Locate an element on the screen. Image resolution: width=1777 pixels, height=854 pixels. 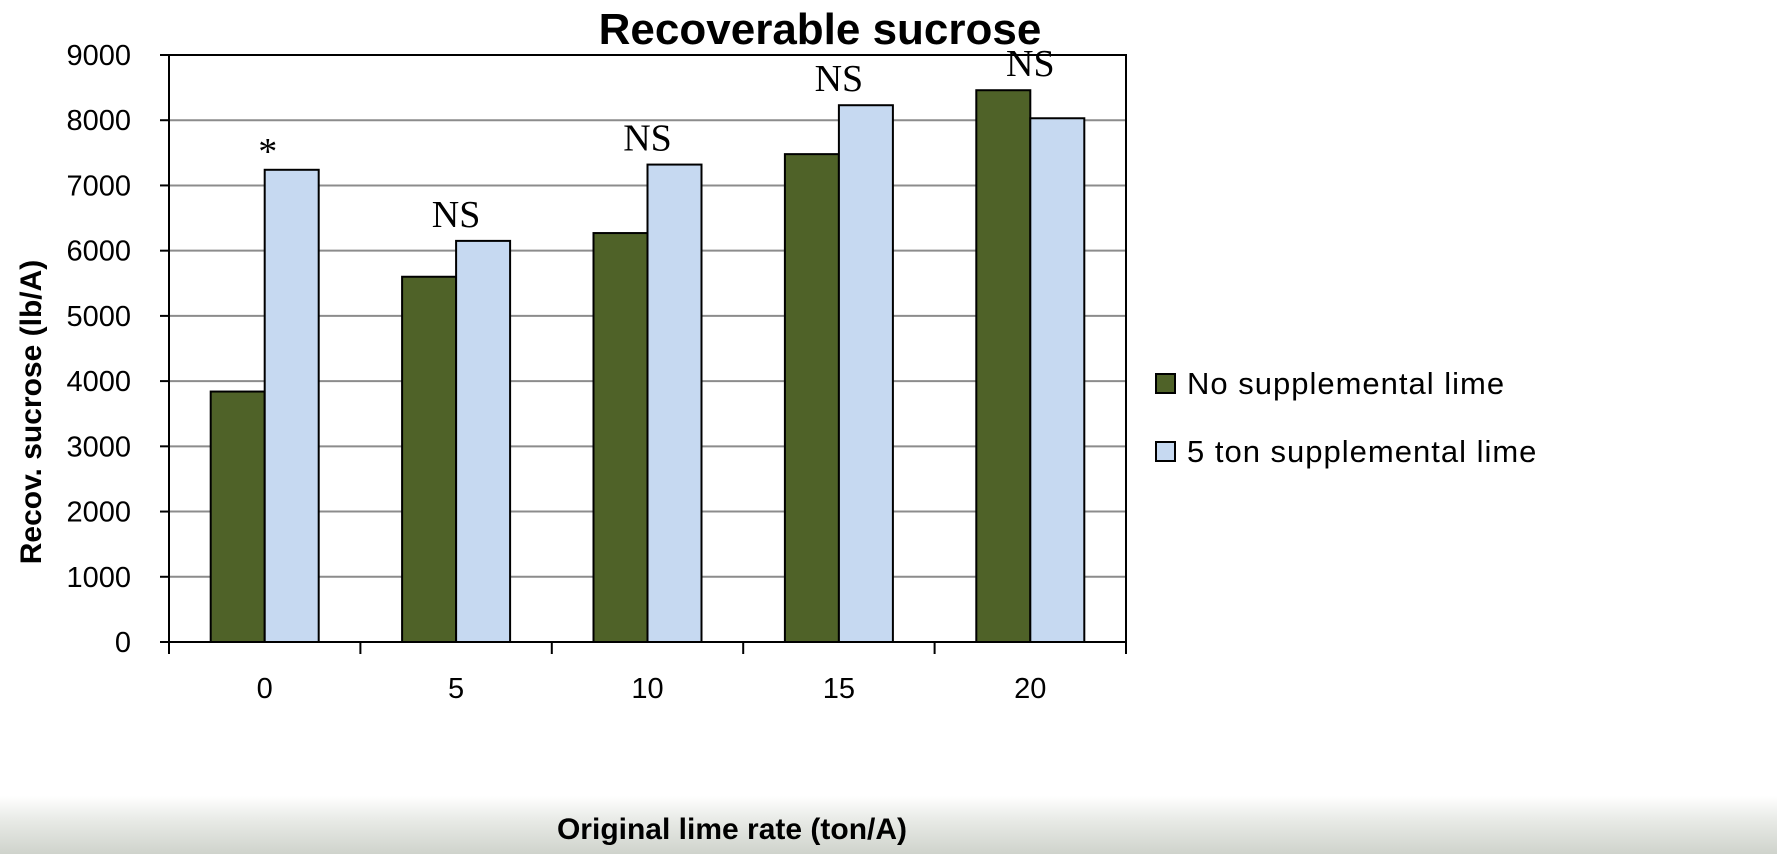
x-axis: 0 5 10 15 20 is located at coordinates (647, 673).